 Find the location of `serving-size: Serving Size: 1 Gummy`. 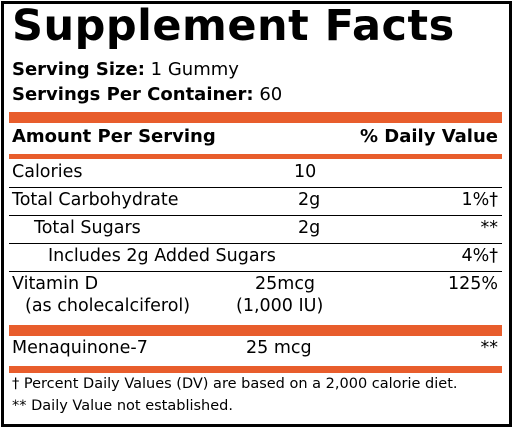

serving-size: Serving Size: 1 Gummy is located at coordinates (125, 69).